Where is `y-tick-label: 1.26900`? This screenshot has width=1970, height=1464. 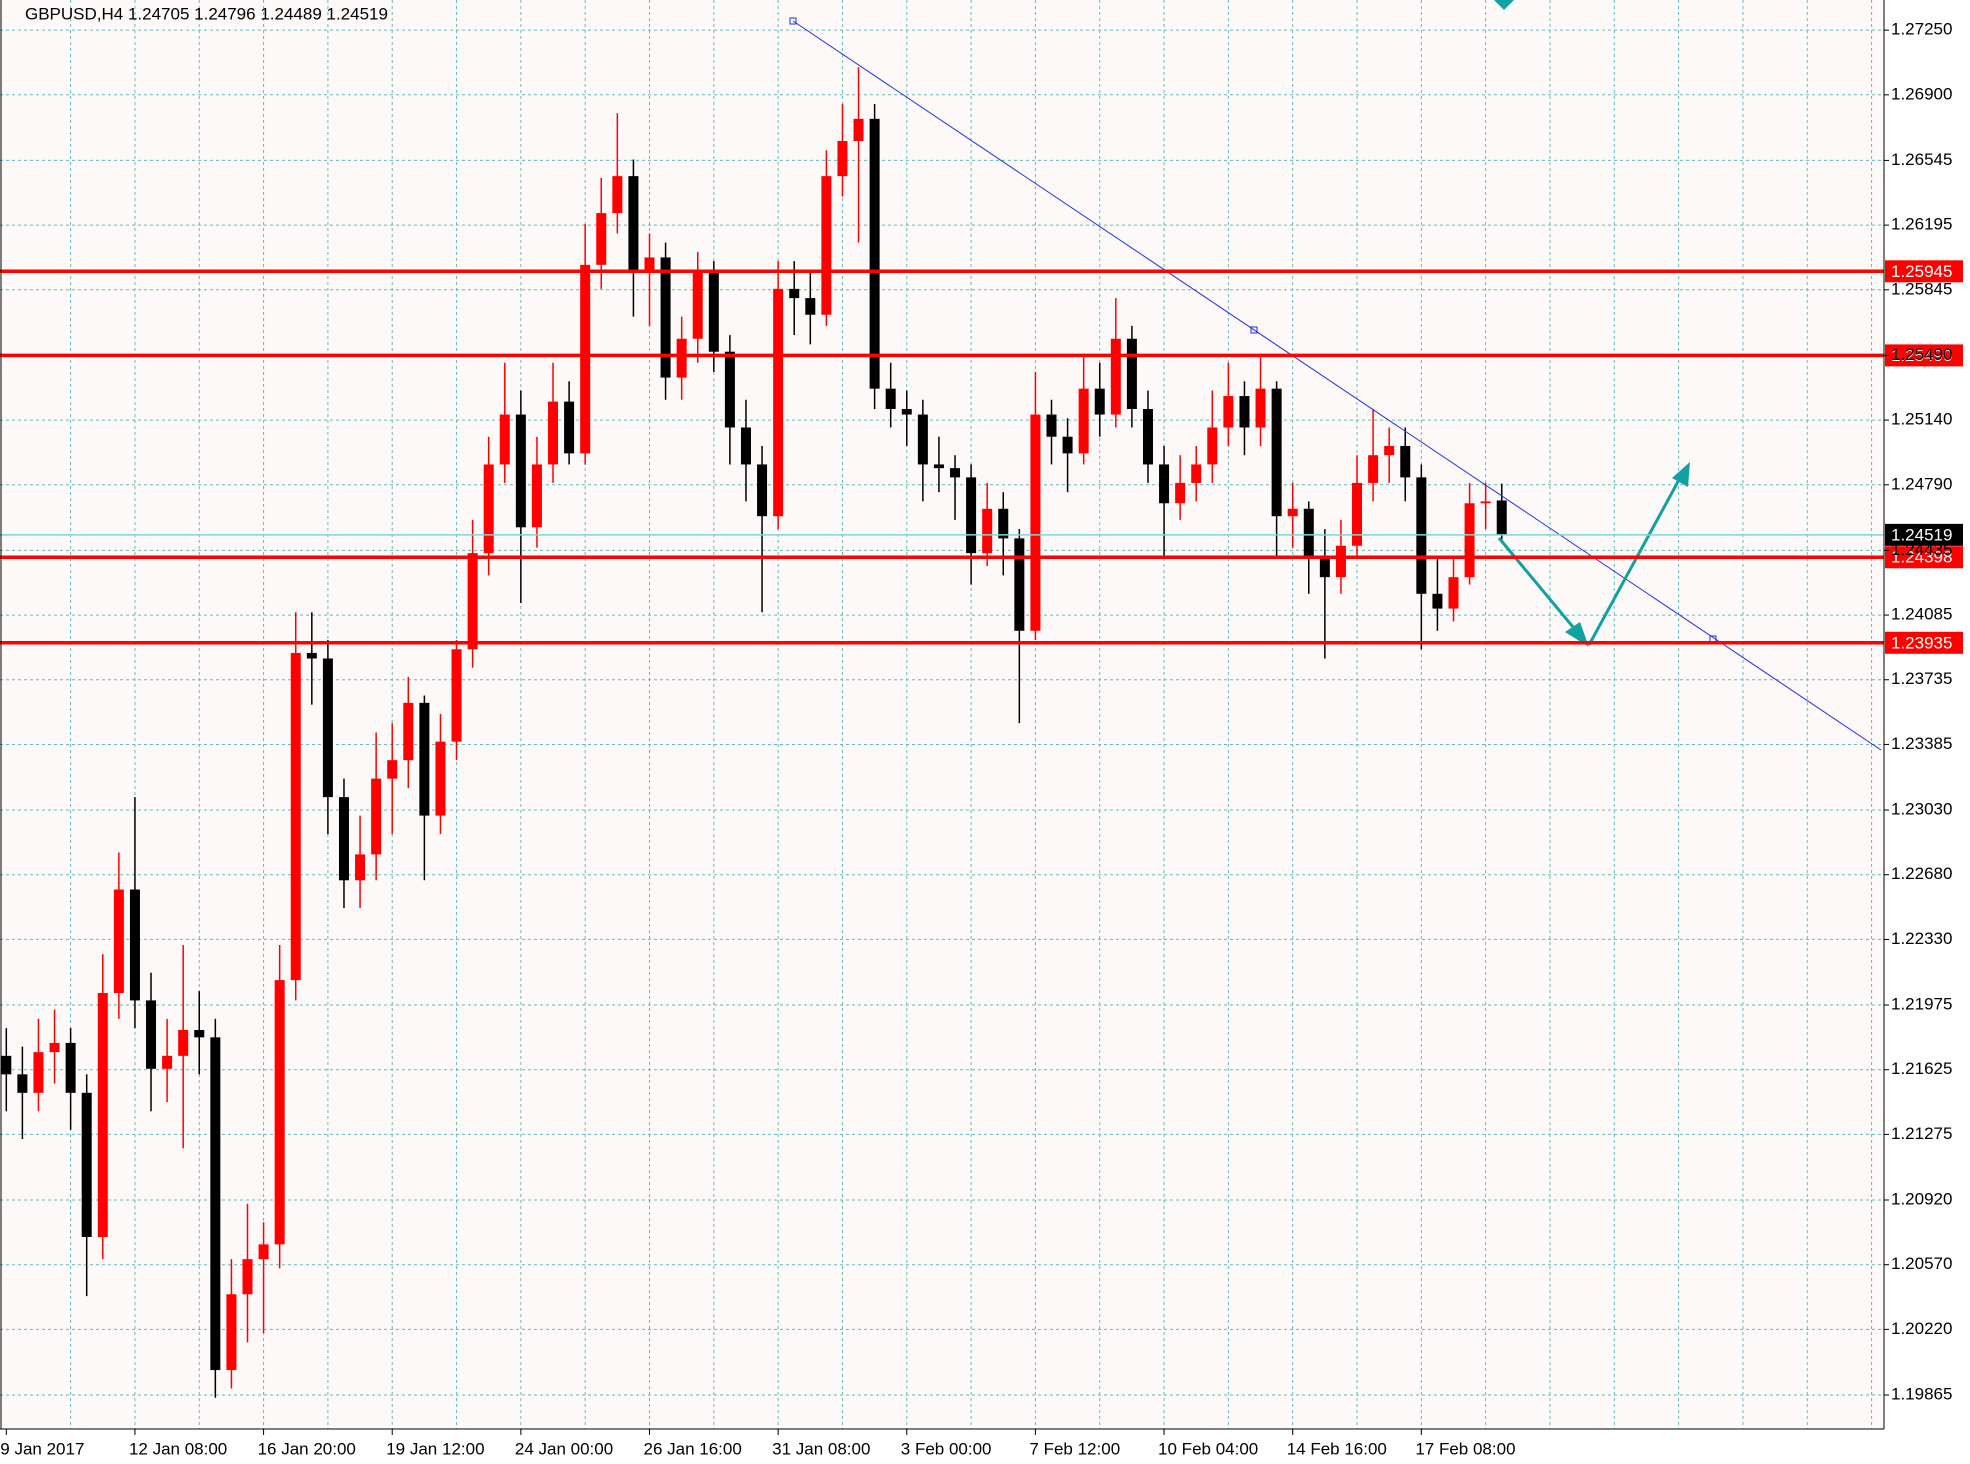
y-tick-label: 1.26900 is located at coordinates (1921, 93).